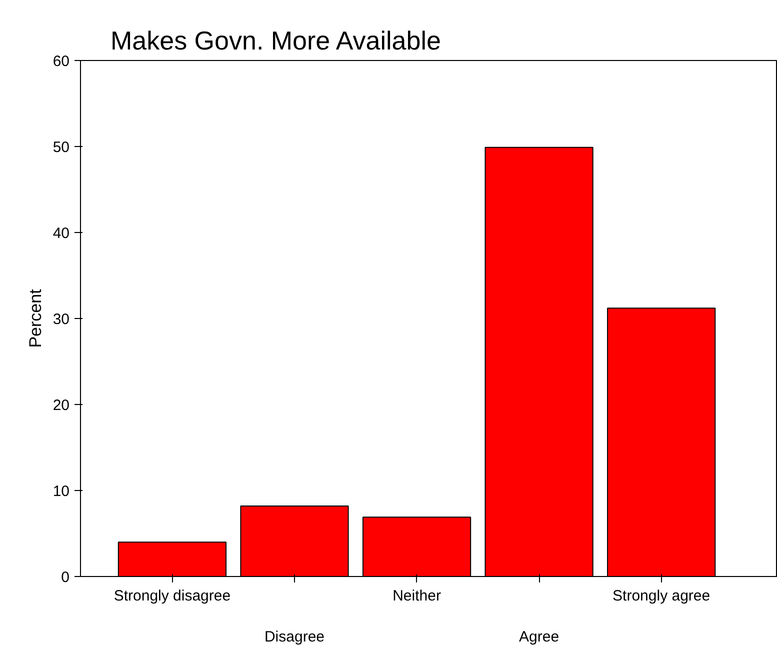 The image size is (777, 648). I want to click on x-tick-label: Strongly agree, so click(661, 596).